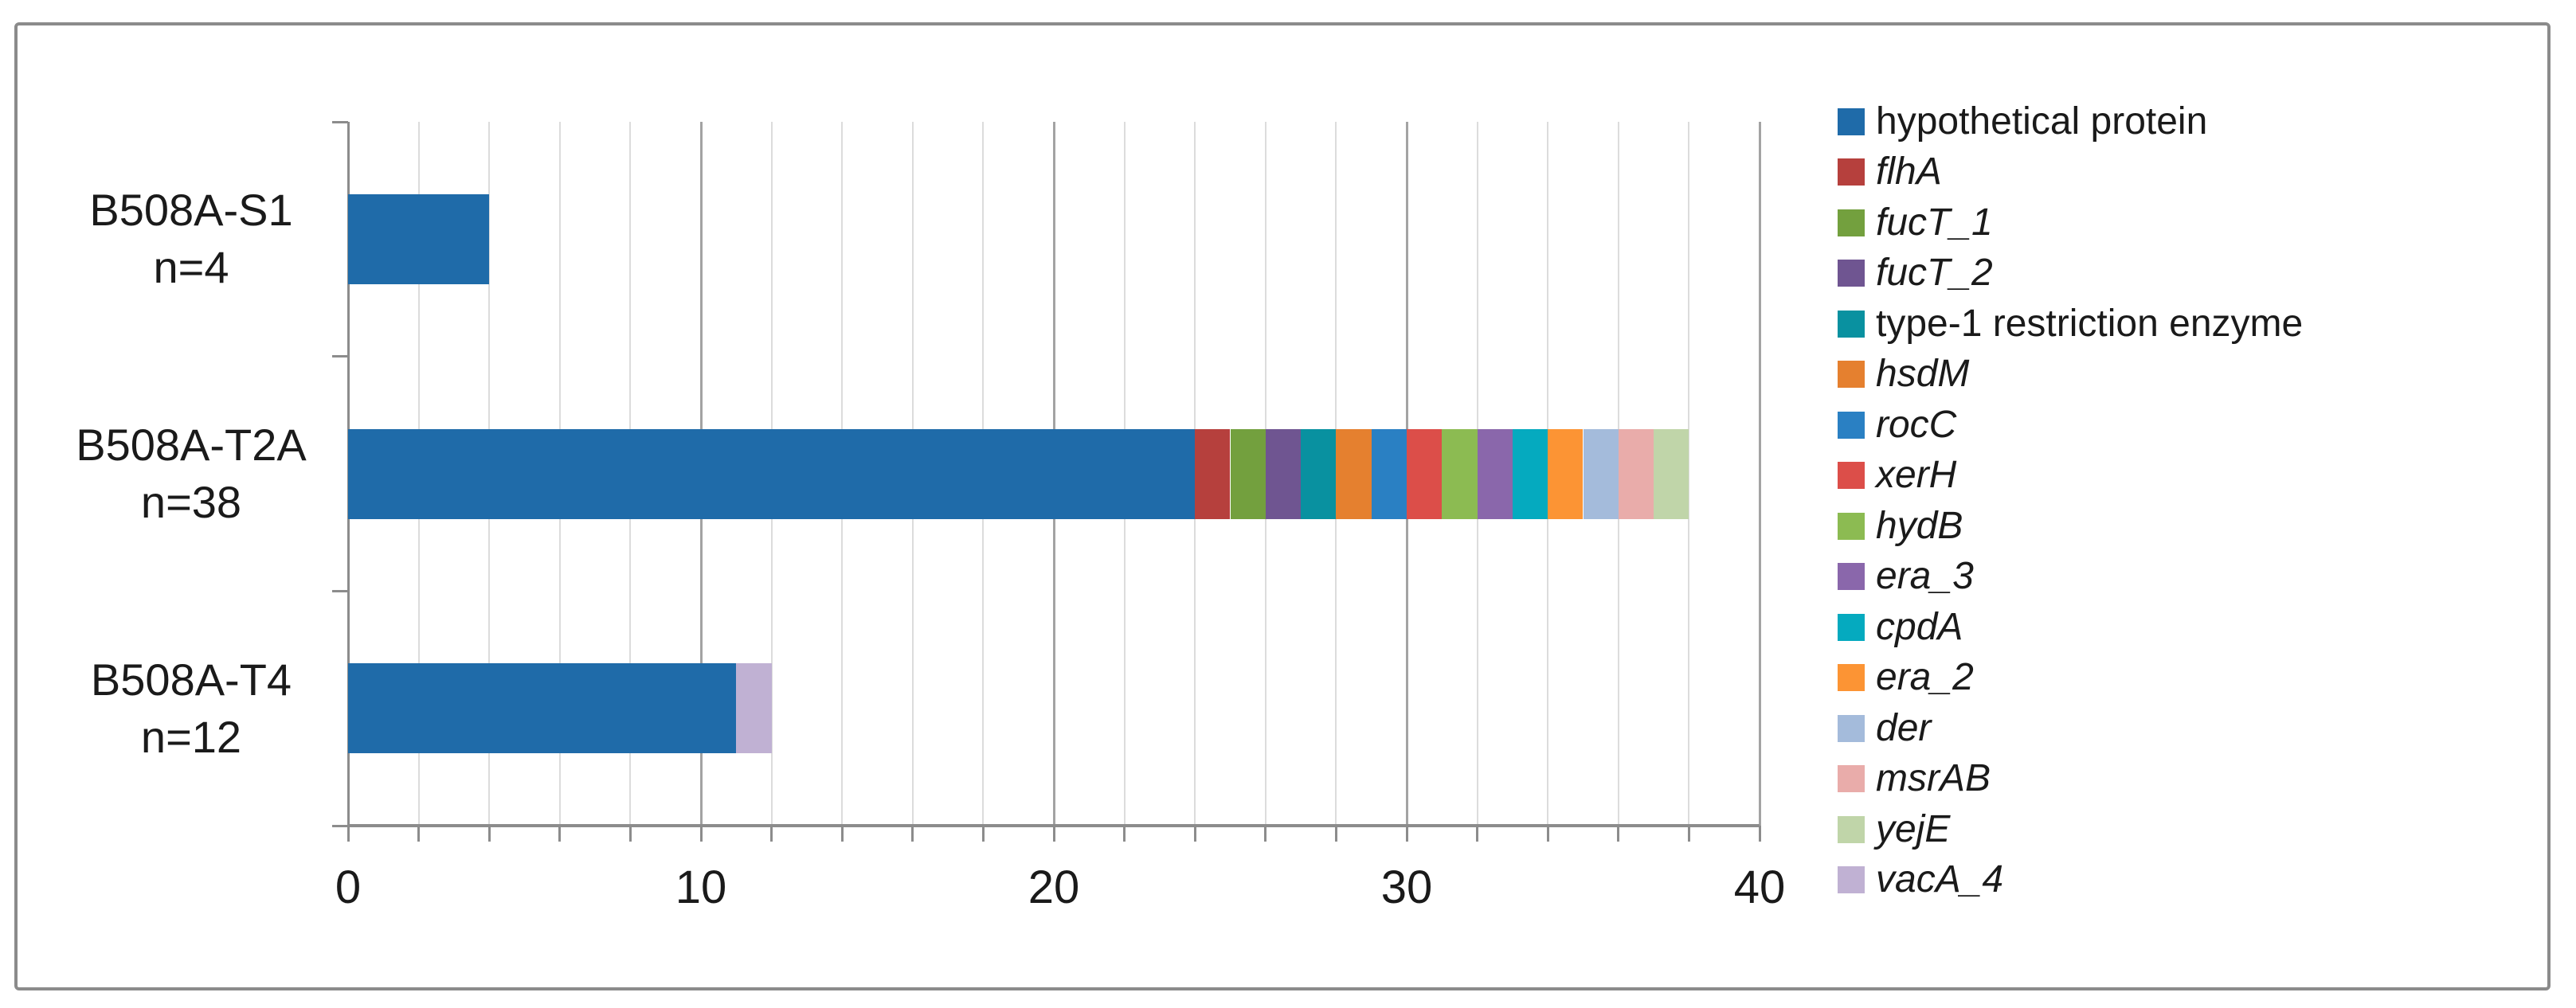  What do you see at coordinates (1916, 424) in the screenshot?
I see `legend-label: rocC` at bounding box center [1916, 424].